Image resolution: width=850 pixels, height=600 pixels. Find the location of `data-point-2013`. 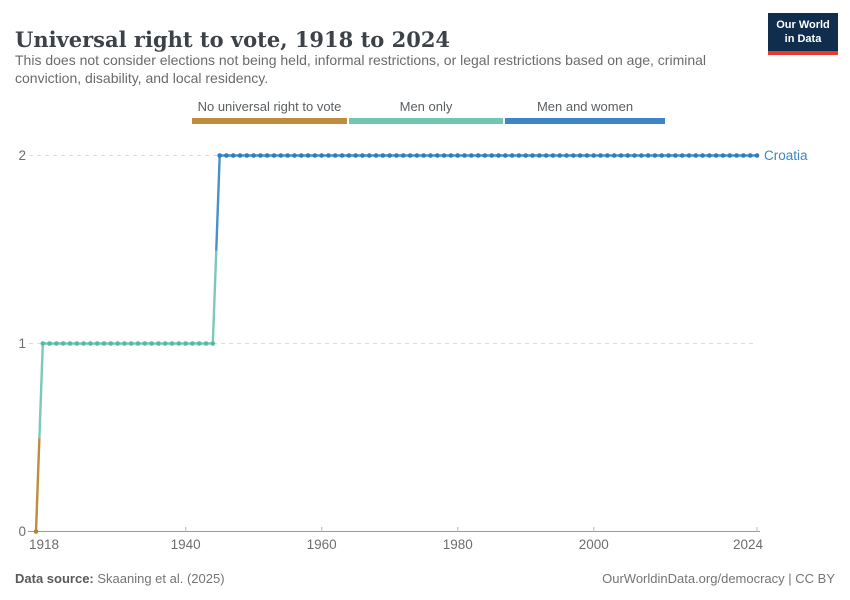

data-point-2013 is located at coordinates (682, 155).